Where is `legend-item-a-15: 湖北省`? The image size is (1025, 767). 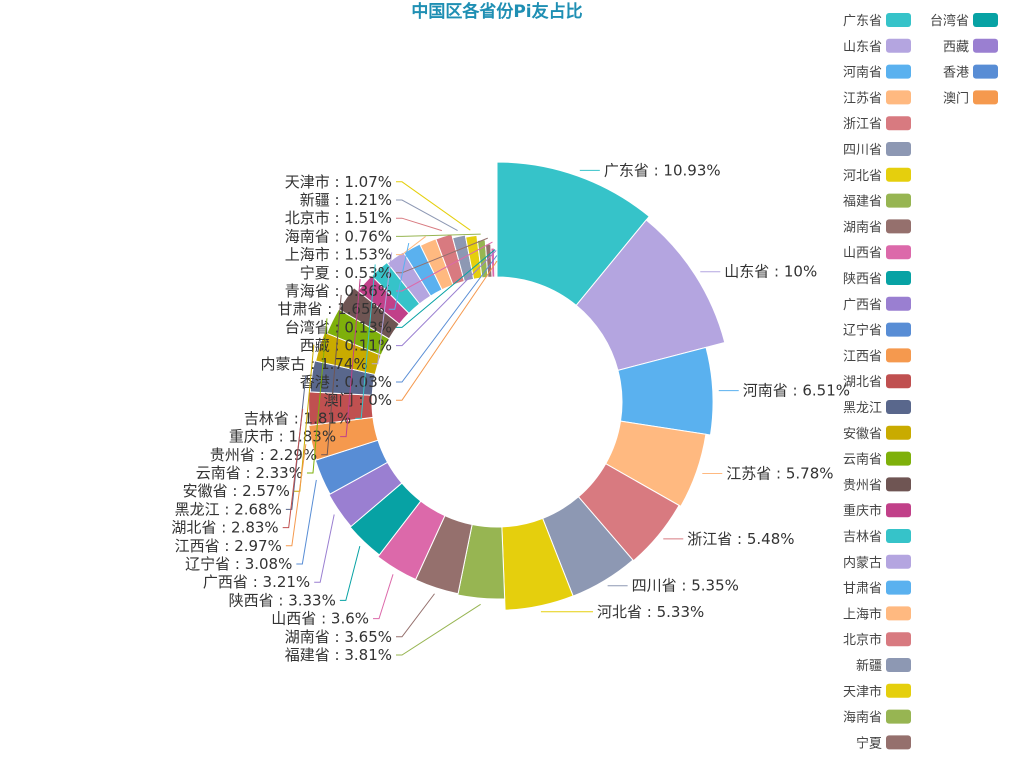
legend-item-a-15: 湖北省 is located at coordinates (877, 382).